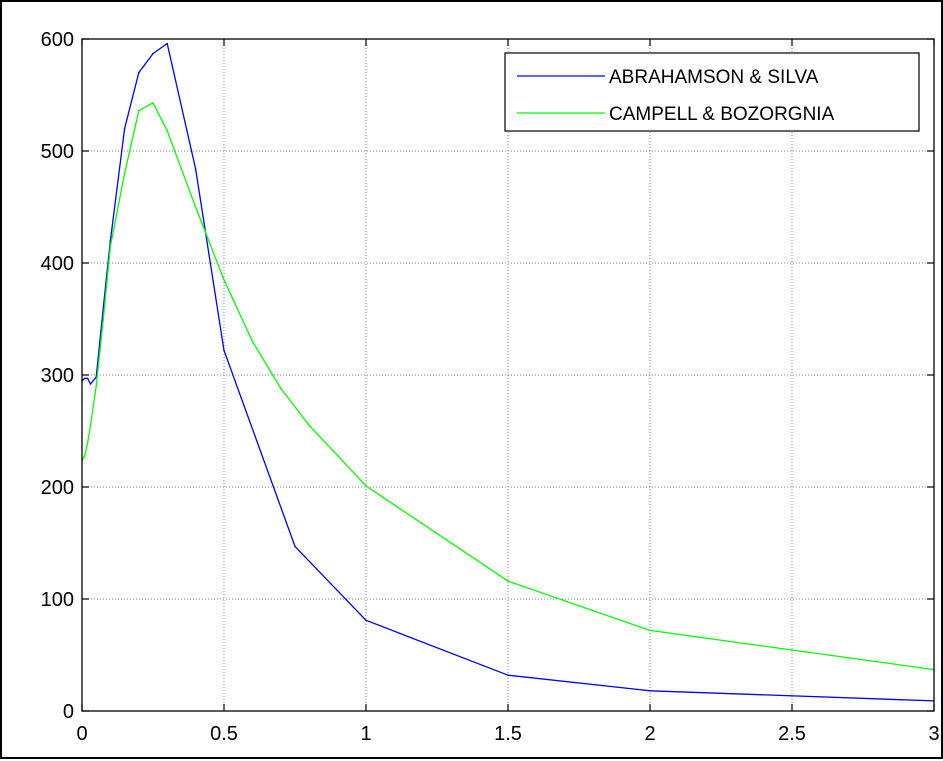 This screenshot has width=943, height=761. What do you see at coordinates (714, 77) in the screenshot?
I see `legend-label-abrahamson-silva: ABRAHAMSON & SILVA` at bounding box center [714, 77].